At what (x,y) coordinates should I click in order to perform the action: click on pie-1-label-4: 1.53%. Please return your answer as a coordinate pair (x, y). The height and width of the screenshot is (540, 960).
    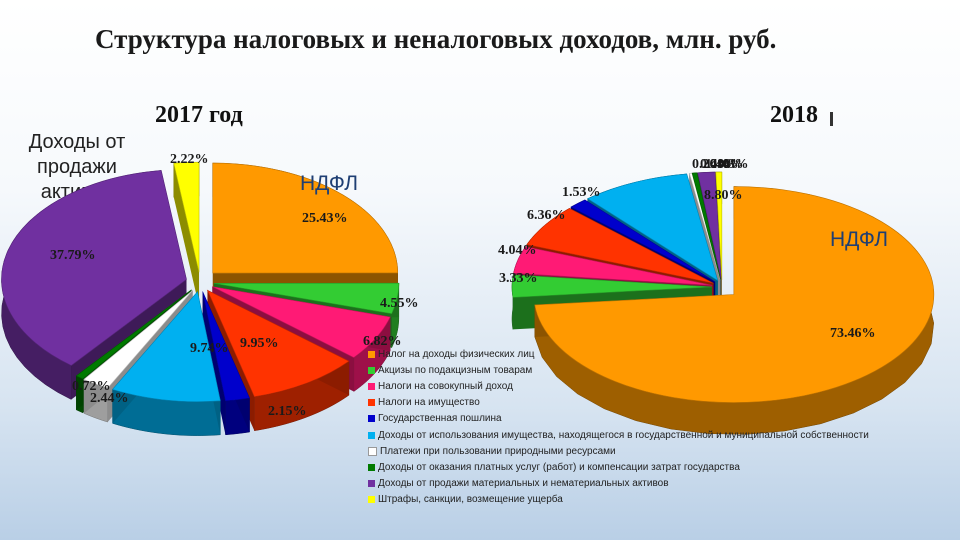
    Looking at the image, I should click on (581, 192).